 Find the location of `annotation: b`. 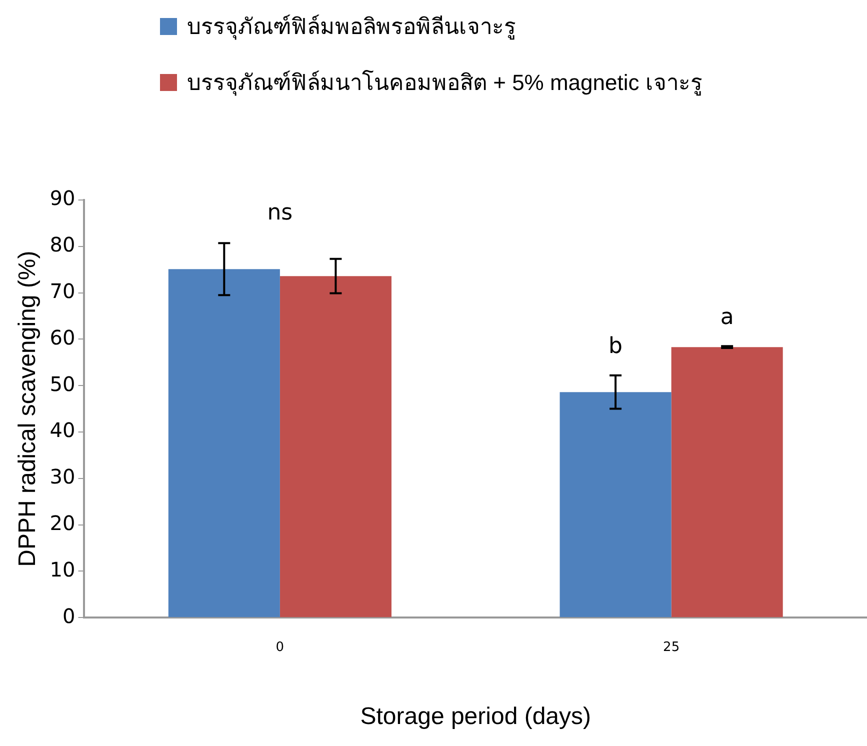

annotation: b is located at coordinates (615, 347).